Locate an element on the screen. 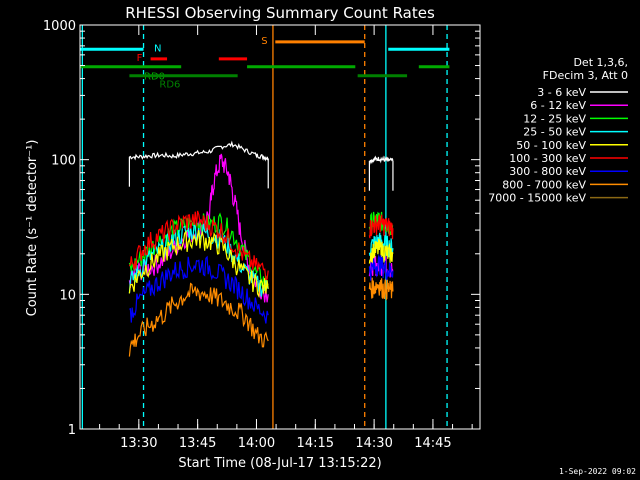  y-tick-label-1: 10 is located at coordinates (67, 295).